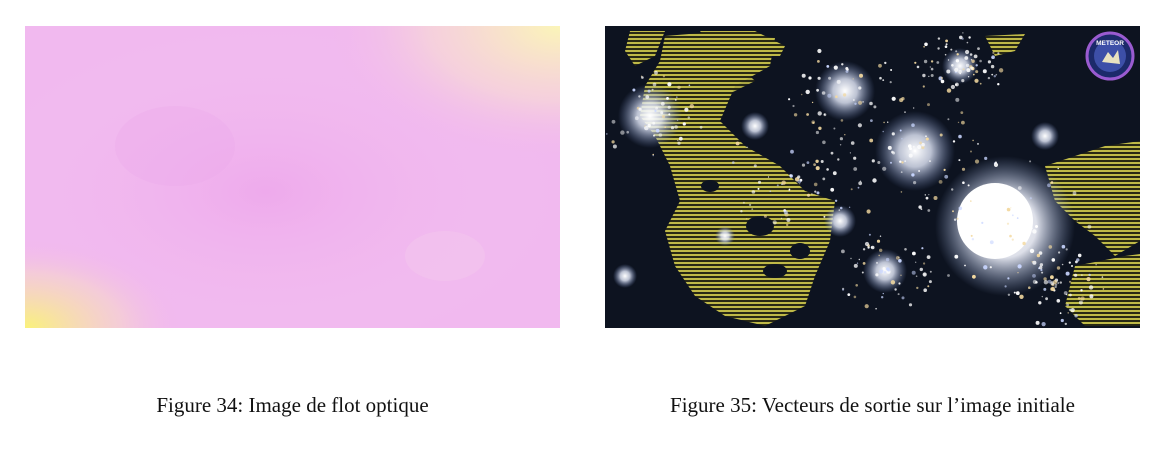  What do you see at coordinates (1110, 43) in the screenshot?
I see `meteor-logo-text: METEOR` at bounding box center [1110, 43].